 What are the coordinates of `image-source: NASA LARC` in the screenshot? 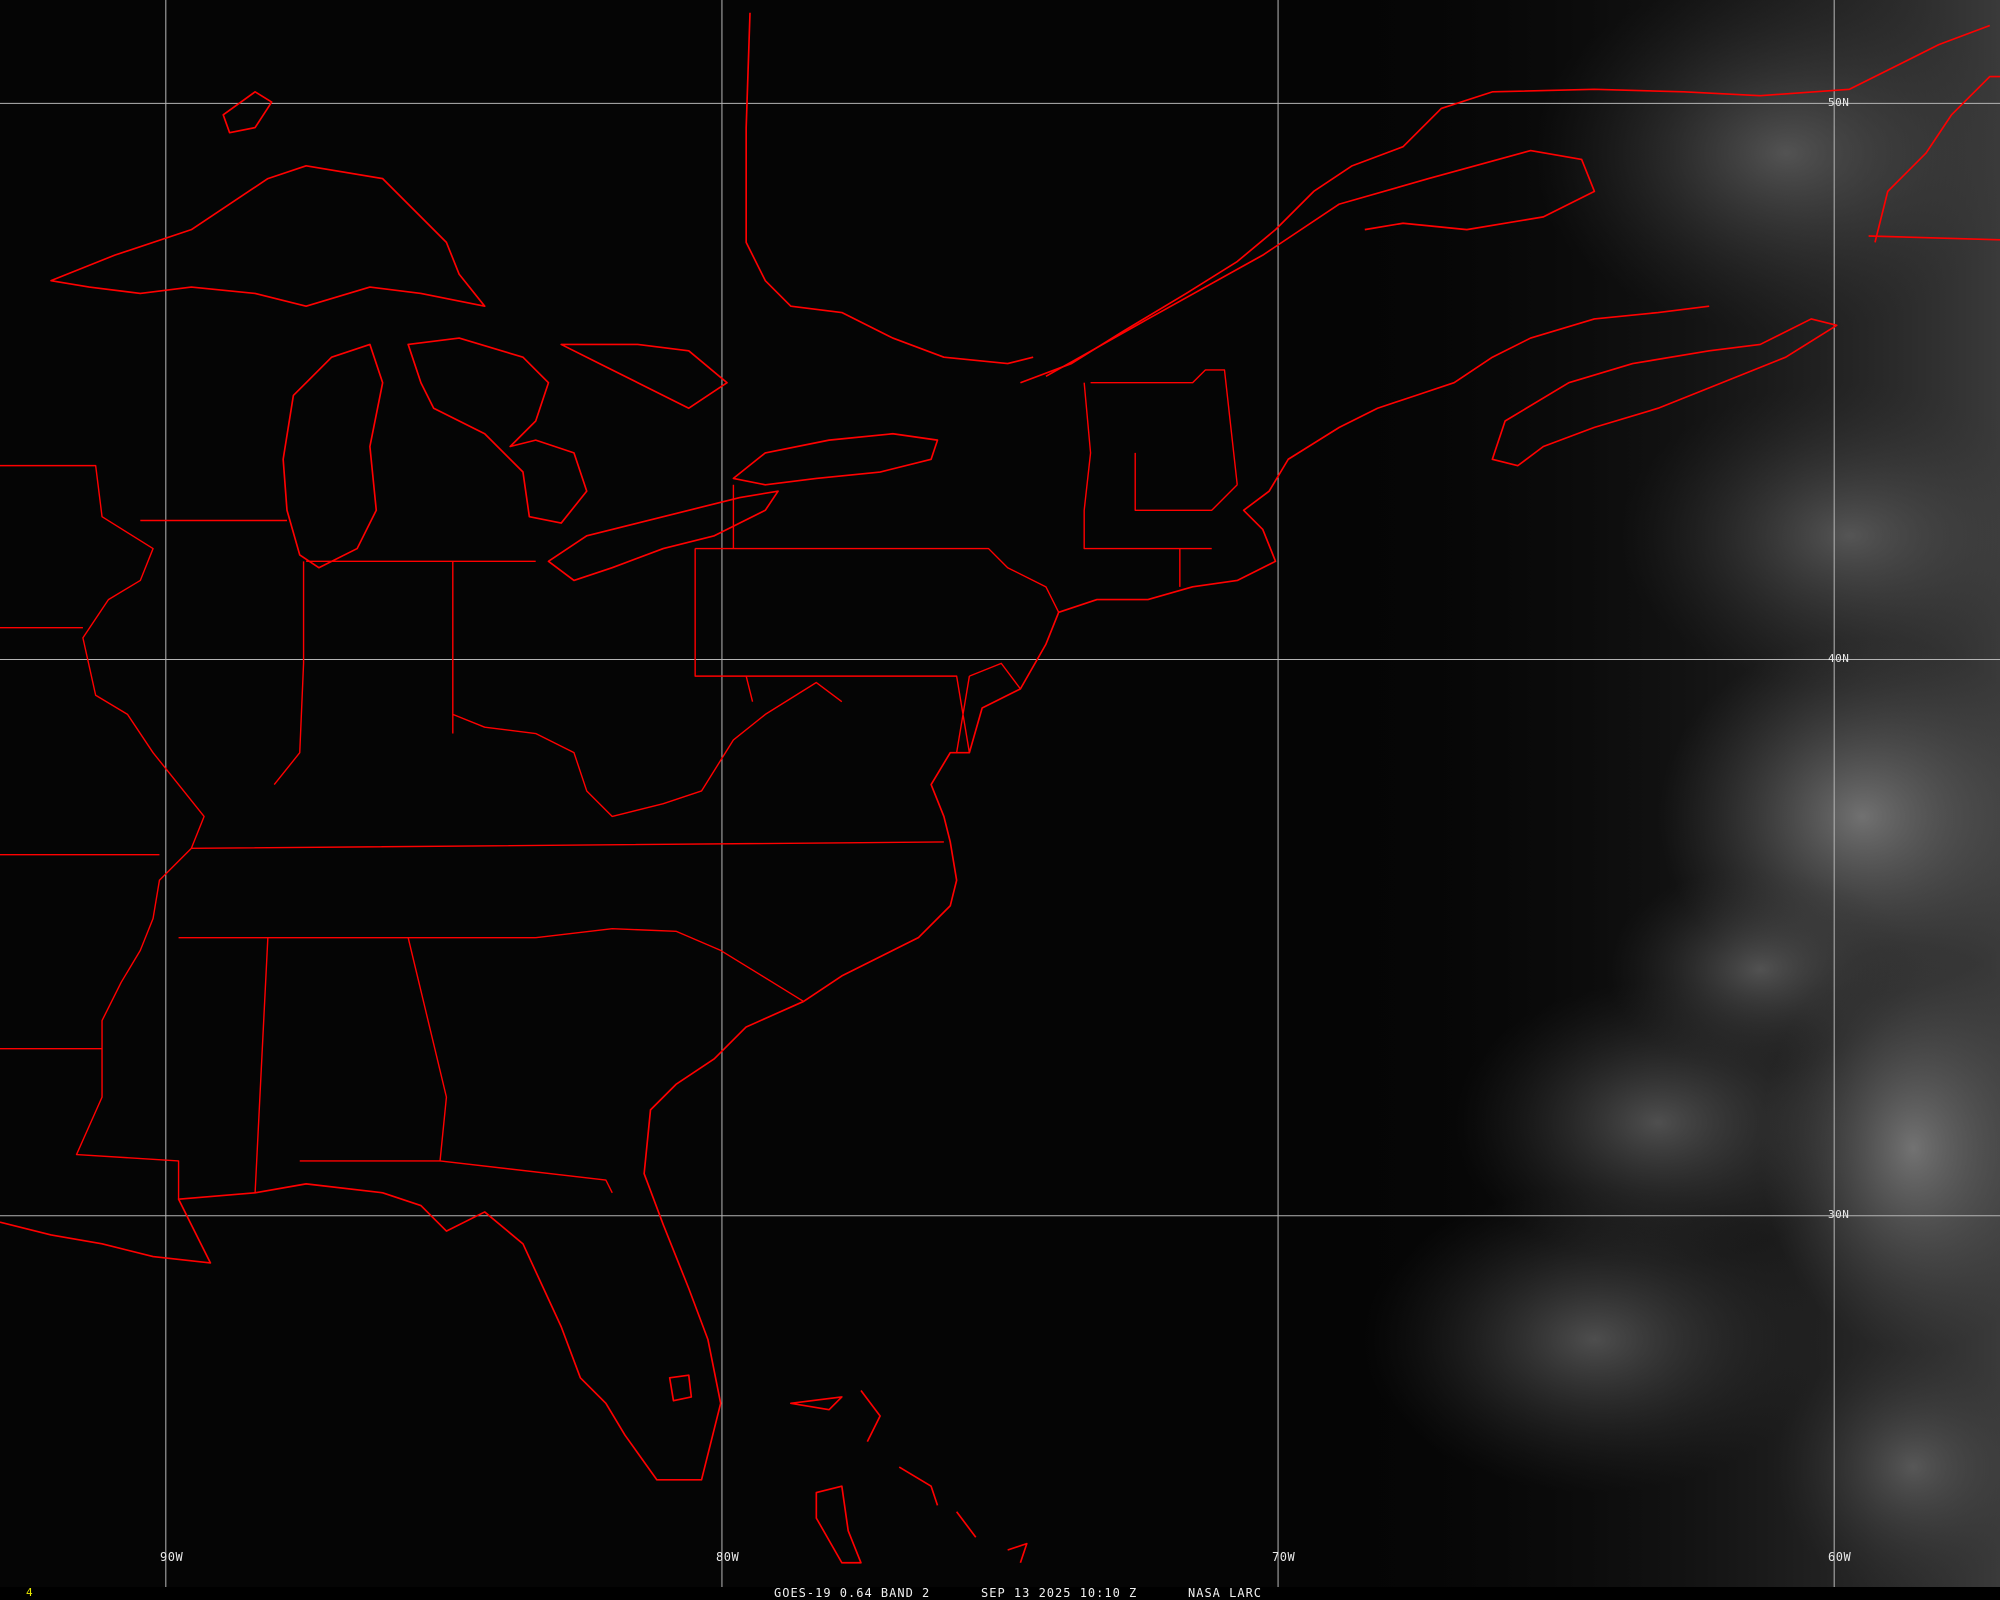 It's located at (1225, 1593).